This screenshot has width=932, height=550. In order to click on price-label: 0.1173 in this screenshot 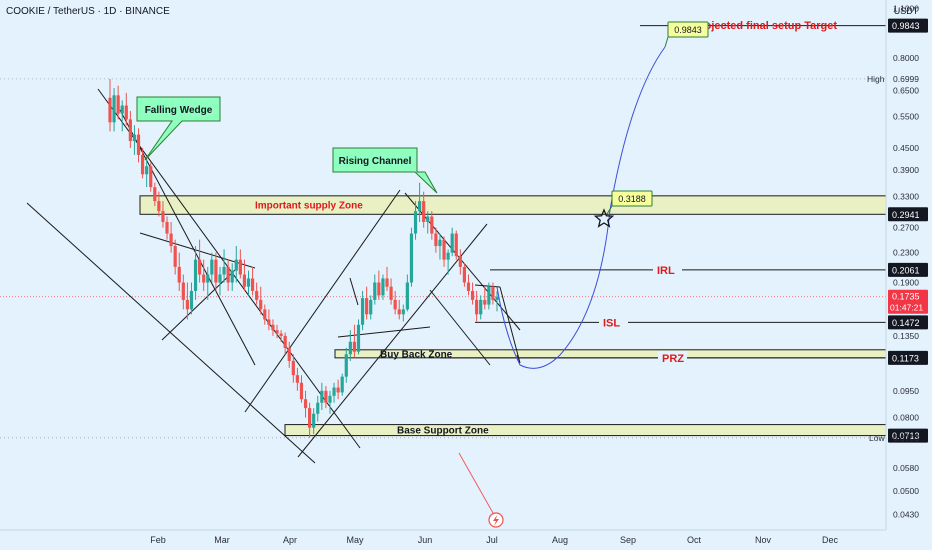, I will do `click(905, 358)`.